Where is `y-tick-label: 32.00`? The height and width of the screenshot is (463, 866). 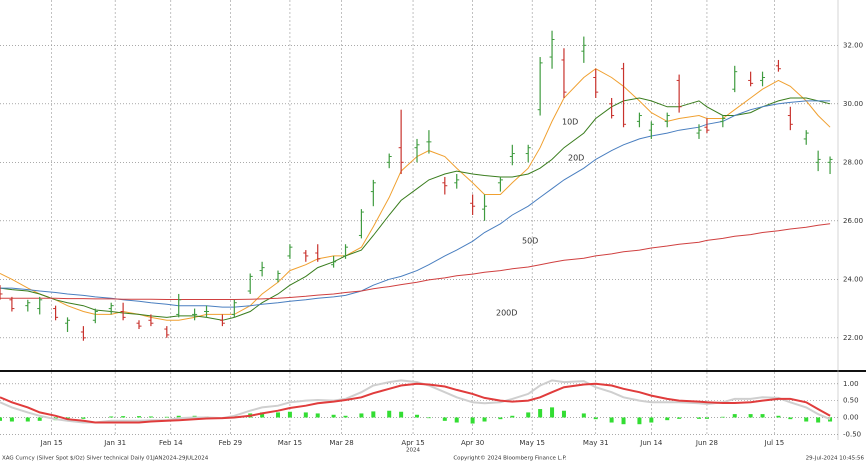 y-tick-label: 32.00 is located at coordinates (853, 45).